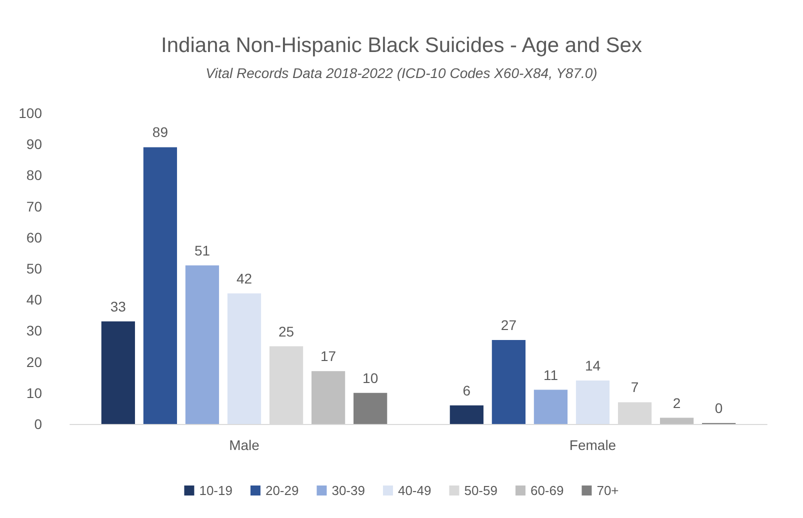 Image resolution: width=803 pixels, height=518 pixels. I want to click on x-tick-label: Male, so click(244, 445).